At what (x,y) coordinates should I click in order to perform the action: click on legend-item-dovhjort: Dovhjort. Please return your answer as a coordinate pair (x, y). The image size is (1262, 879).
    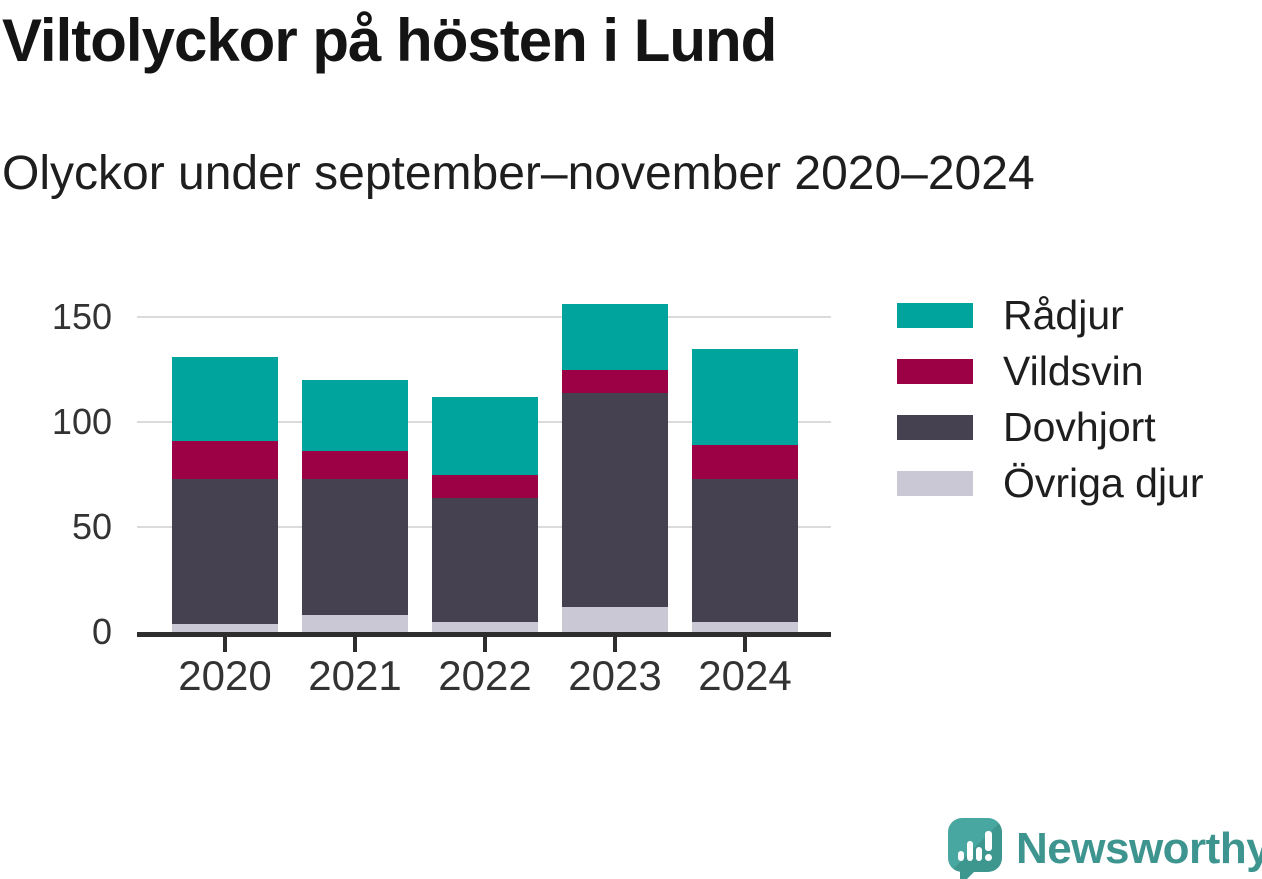
    Looking at the image, I should click on (1050, 427).